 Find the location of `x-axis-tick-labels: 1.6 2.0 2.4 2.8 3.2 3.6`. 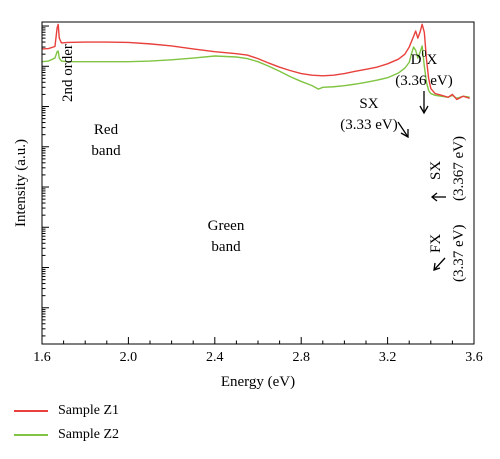

x-axis-tick-labels: 1.6 2.0 2.4 2.8 3.2 3.6 is located at coordinates (258, 357).